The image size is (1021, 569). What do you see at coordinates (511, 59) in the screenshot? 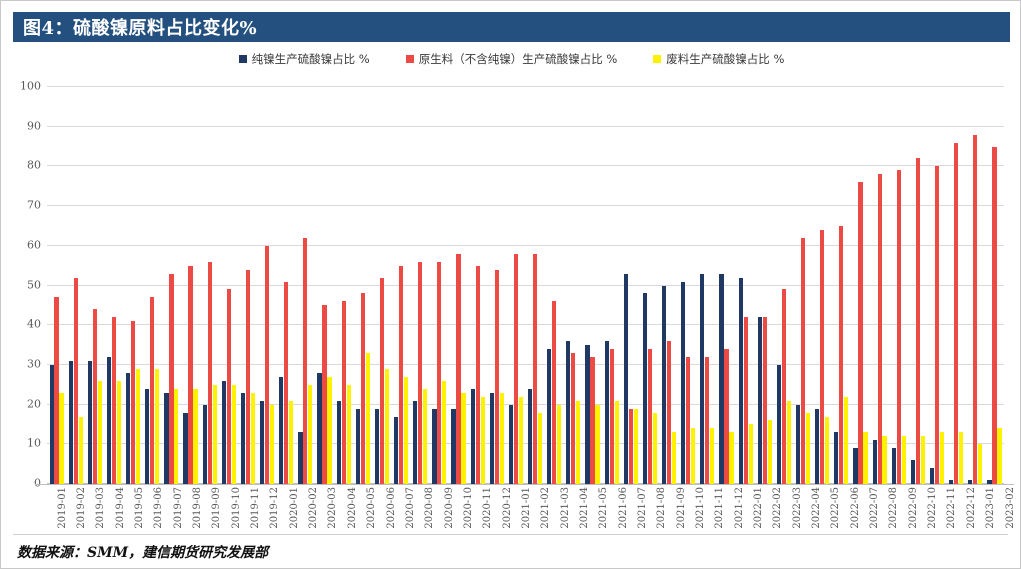
I see `legend-item-primary-material: 原生料（不含纯镍）生产硫酸镍占比 %` at bounding box center [511, 59].